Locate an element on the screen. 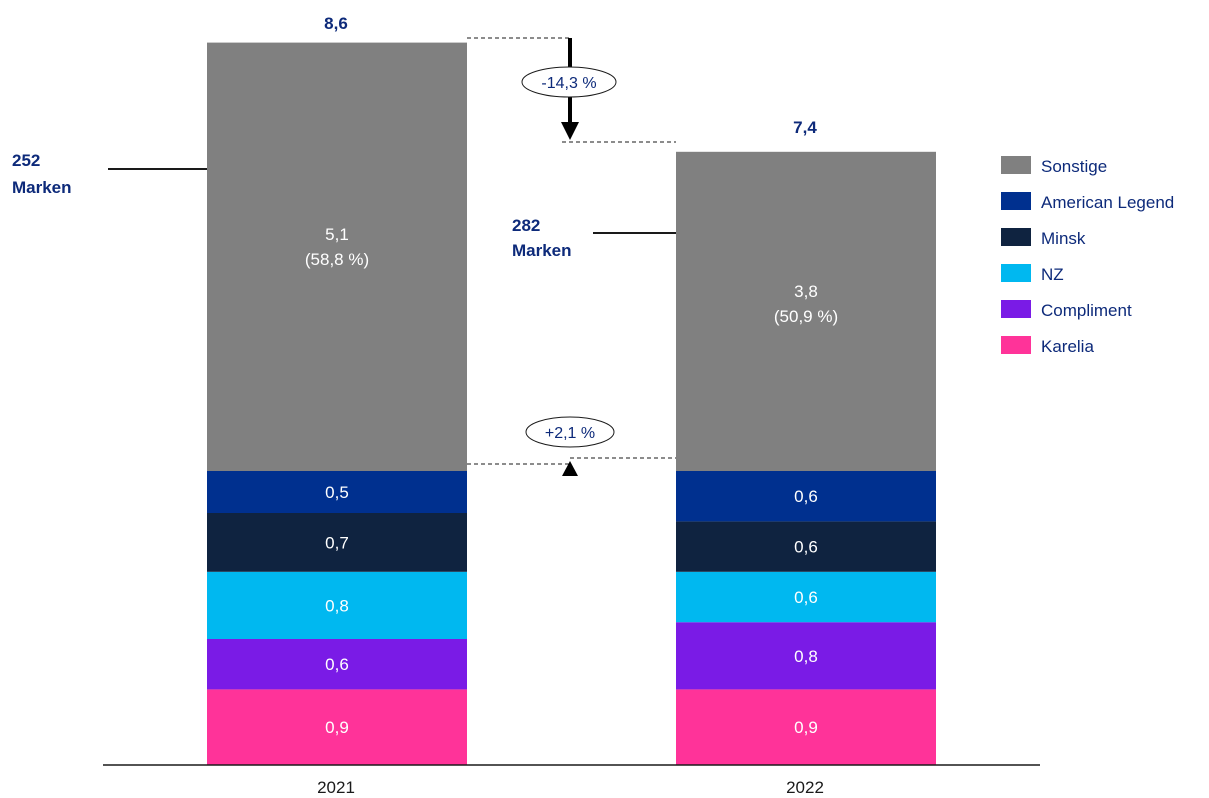 The image size is (1209, 798). brand-count-2022-word: Marken is located at coordinates (542, 250).